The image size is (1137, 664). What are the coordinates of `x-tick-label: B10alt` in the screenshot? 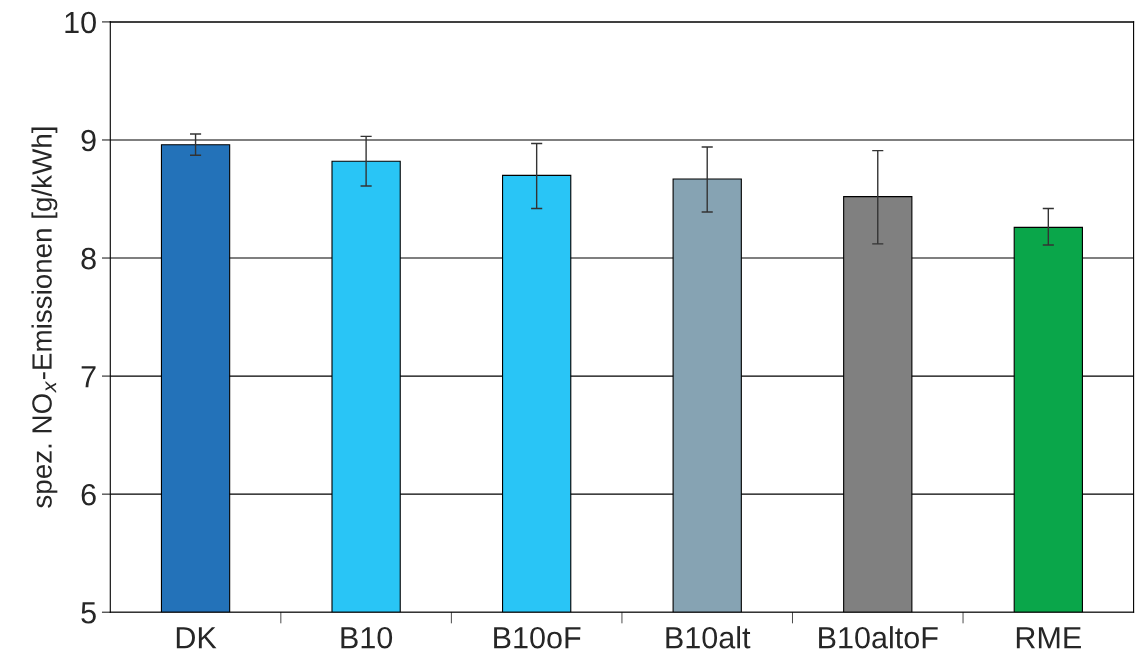 It's located at (708, 637).